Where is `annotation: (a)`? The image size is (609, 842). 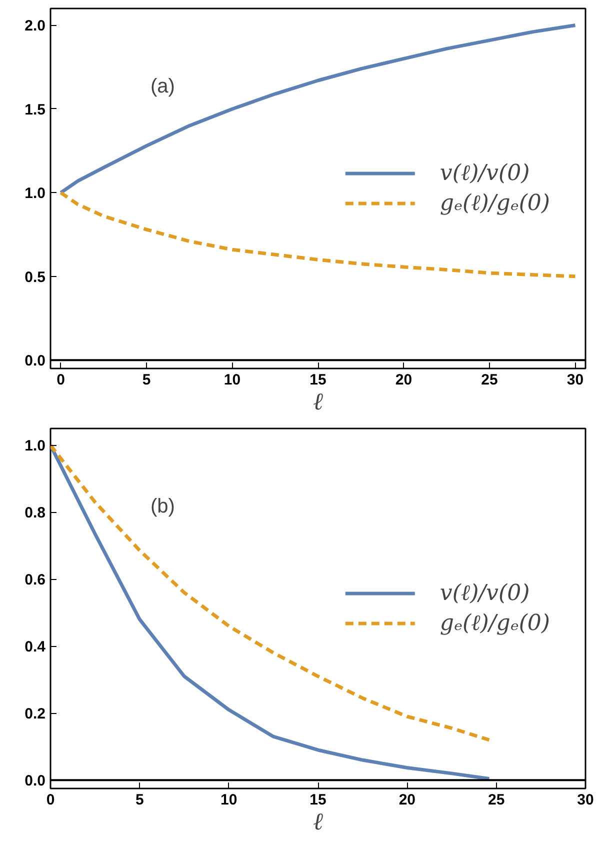
annotation: (a) is located at coordinates (162, 87).